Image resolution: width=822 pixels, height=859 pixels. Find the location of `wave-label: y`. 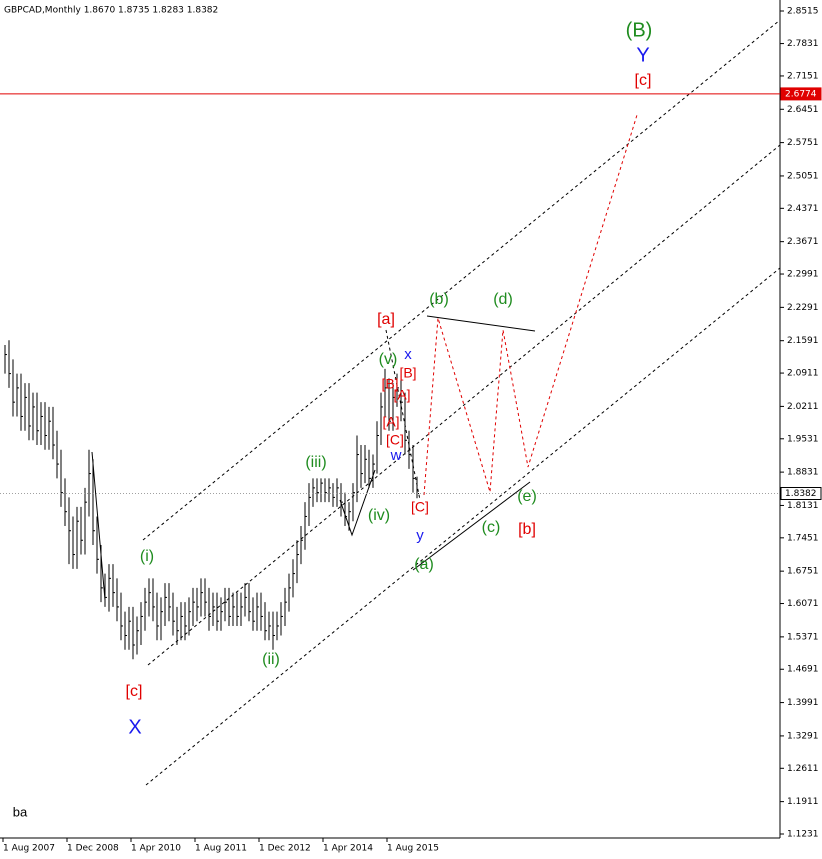

wave-label: y is located at coordinates (420, 535).